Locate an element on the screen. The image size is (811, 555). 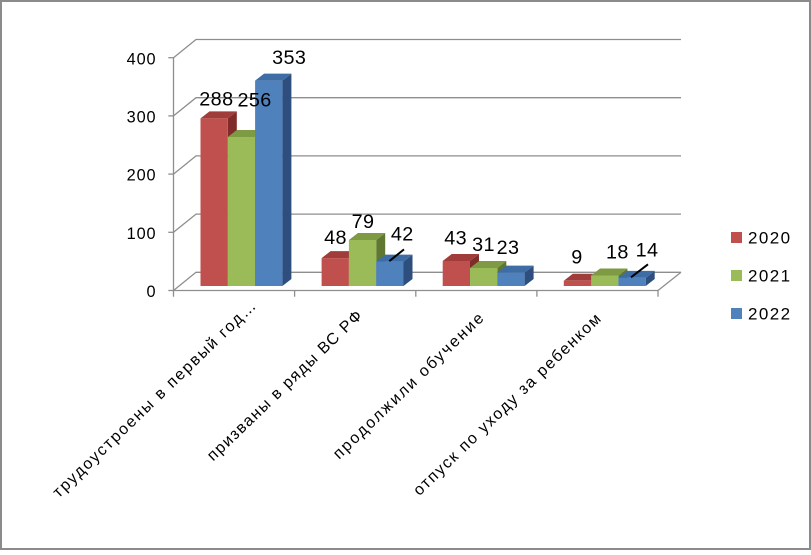
svg-text: 353 is located at coordinates (289, 58).